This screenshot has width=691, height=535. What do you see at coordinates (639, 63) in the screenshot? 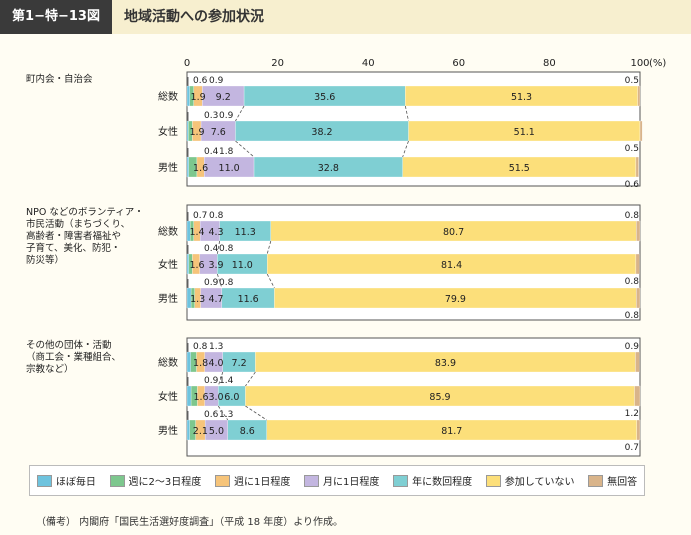
I see `x-tick-label: 100` at bounding box center [639, 63].